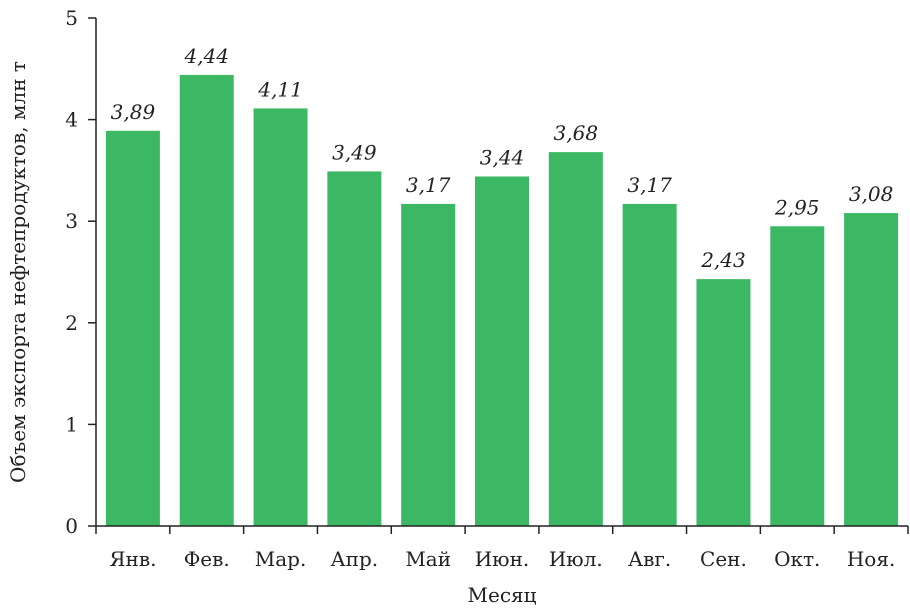  What do you see at coordinates (280, 89) in the screenshot?
I see `bar-value-label: 4,11` at bounding box center [280, 89].